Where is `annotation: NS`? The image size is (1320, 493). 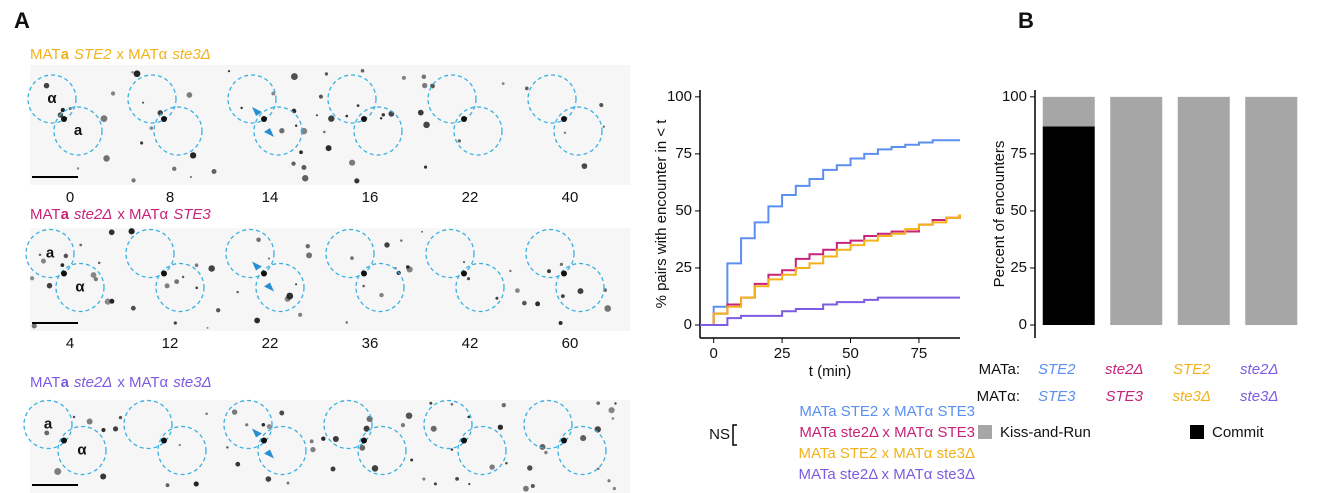 annotation: NS is located at coordinates (719, 434).